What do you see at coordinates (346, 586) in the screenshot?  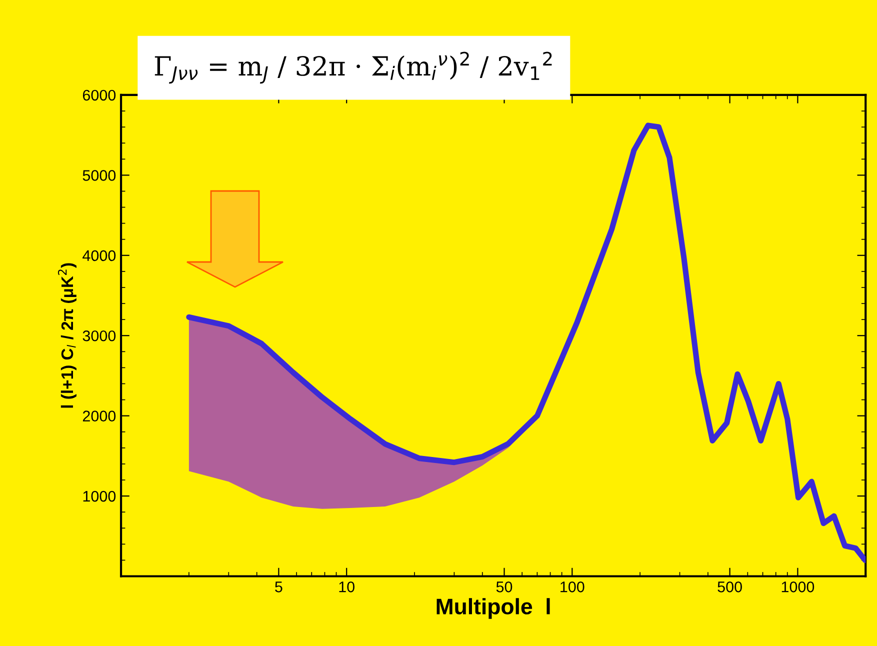 I see `x-tick-label: 10` at bounding box center [346, 586].